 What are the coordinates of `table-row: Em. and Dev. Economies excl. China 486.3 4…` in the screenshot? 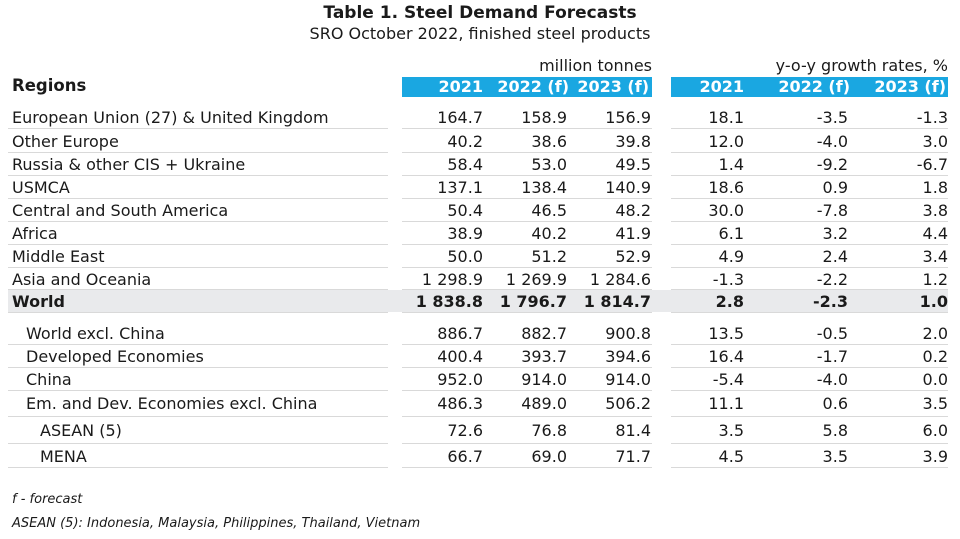 It's located at (480, 403).